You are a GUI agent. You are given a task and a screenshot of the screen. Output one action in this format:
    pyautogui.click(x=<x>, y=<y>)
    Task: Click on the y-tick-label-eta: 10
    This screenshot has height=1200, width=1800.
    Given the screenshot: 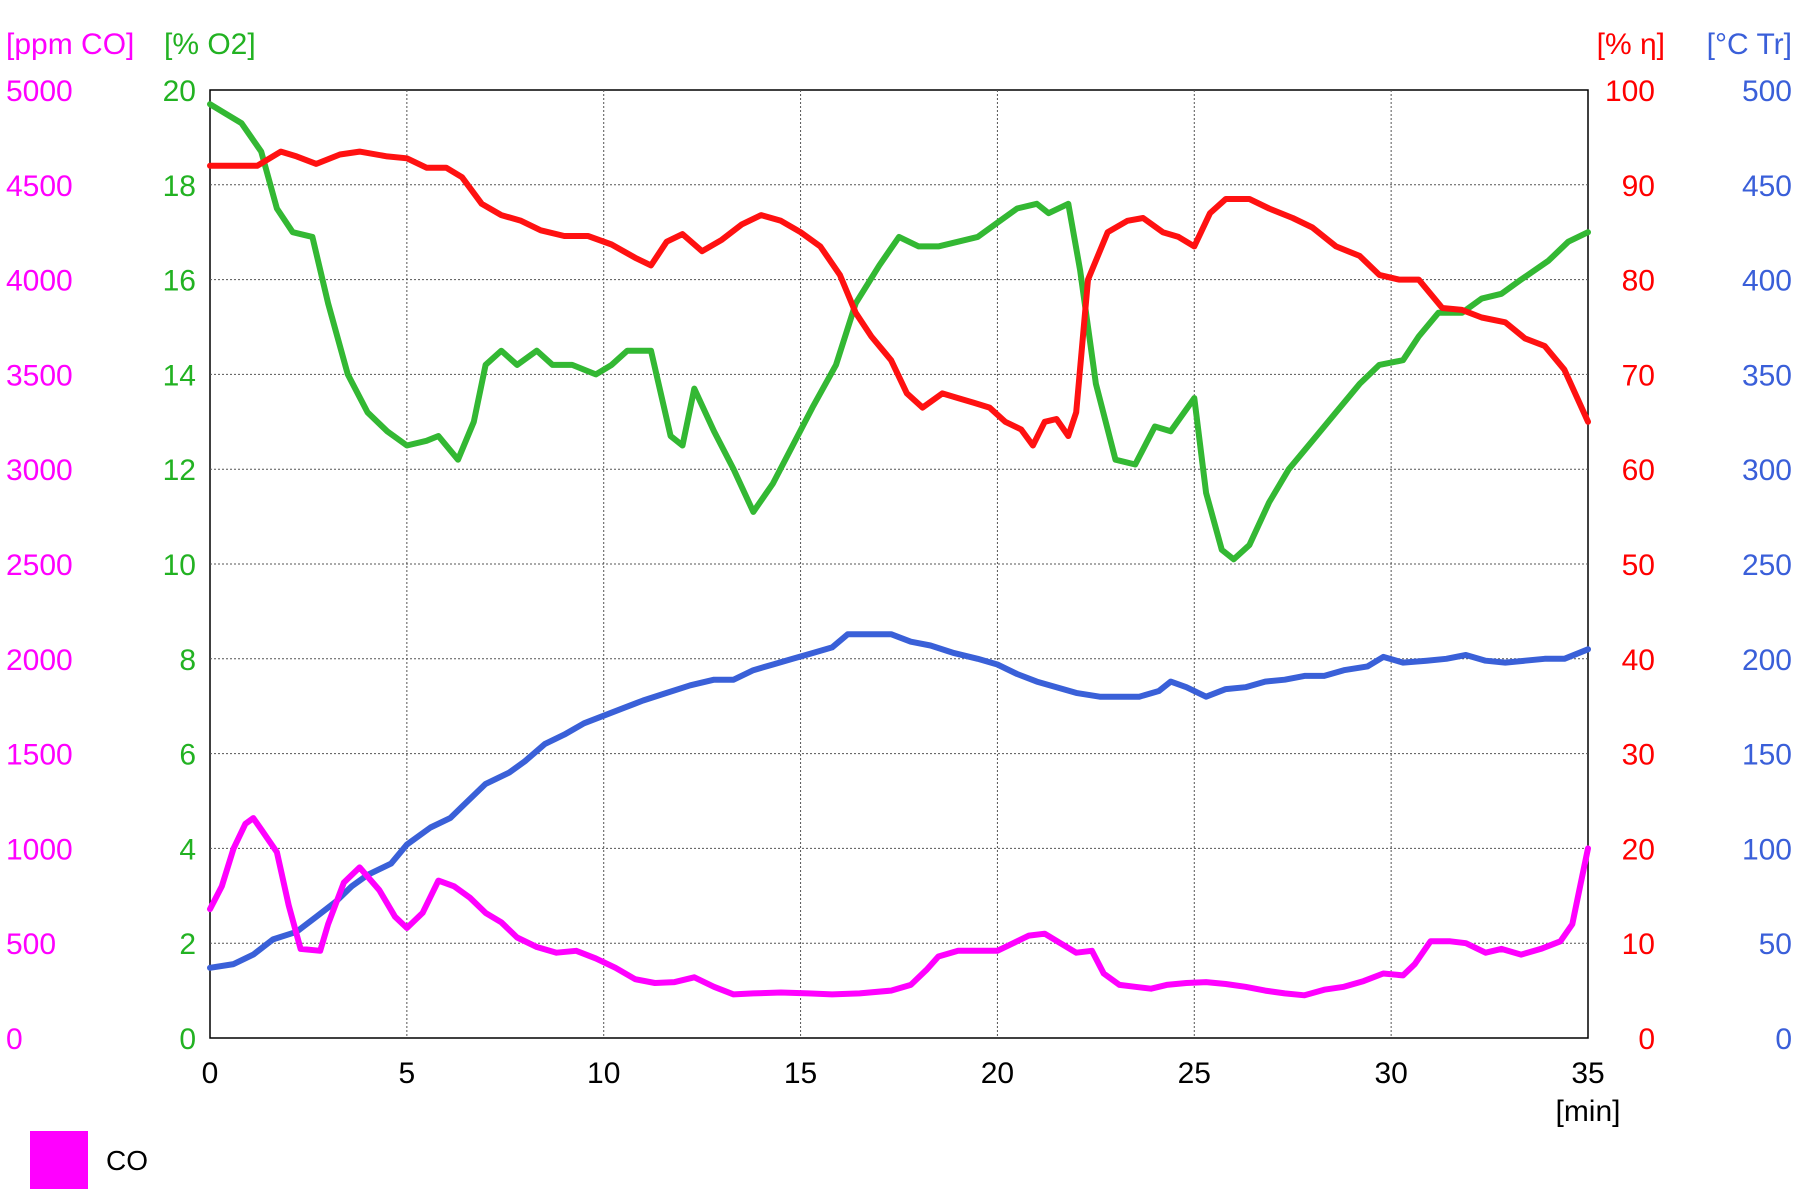 What is the action you would take?
    pyautogui.click(x=1638, y=944)
    